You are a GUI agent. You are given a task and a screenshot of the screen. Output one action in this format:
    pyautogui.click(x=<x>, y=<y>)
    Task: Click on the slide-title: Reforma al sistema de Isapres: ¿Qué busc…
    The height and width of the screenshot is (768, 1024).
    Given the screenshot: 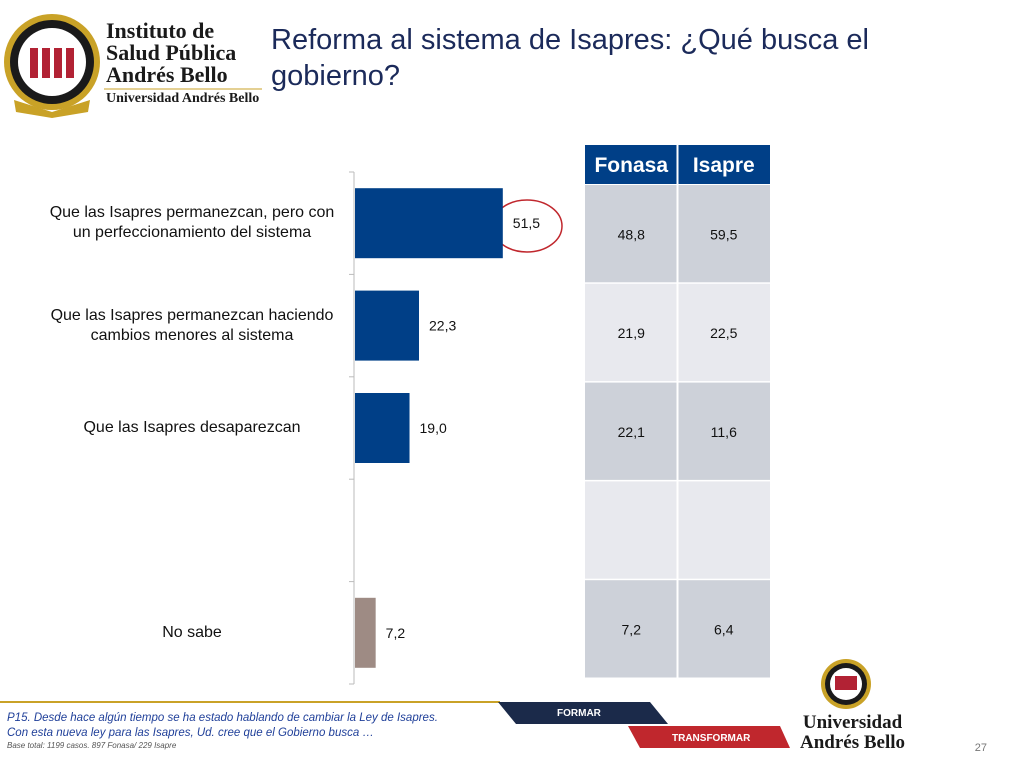 What is the action you would take?
    pyautogui.click(x=570, y=58)
    